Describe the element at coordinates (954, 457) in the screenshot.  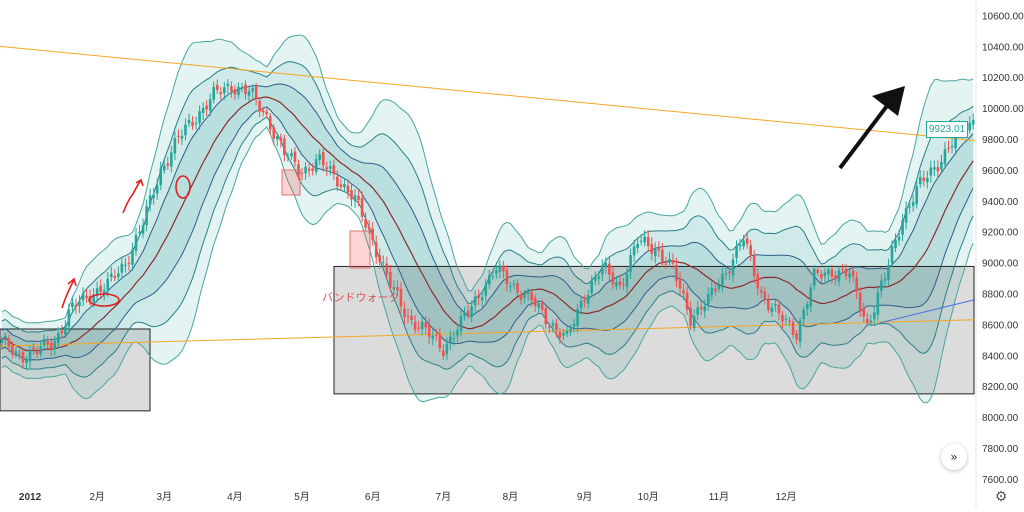
I see `scroll-to-latest-icon: »` at that location.